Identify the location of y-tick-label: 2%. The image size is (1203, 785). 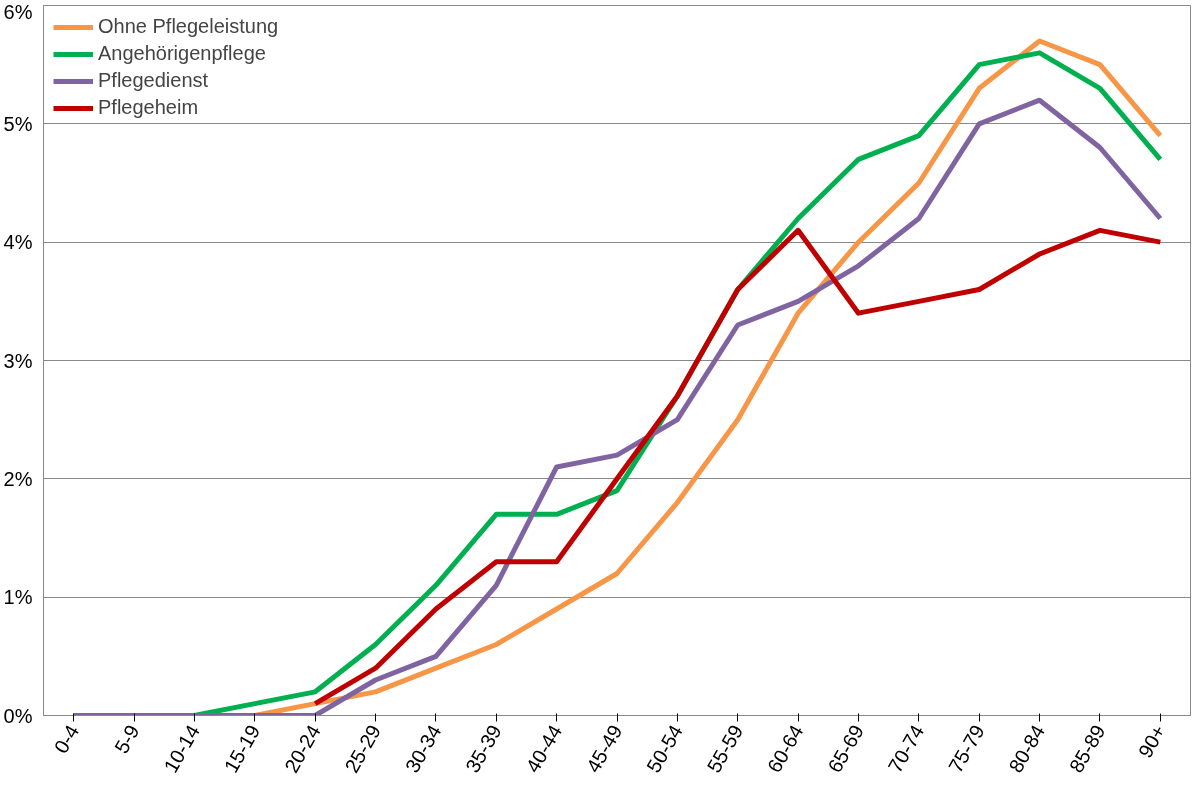
(18, 478).